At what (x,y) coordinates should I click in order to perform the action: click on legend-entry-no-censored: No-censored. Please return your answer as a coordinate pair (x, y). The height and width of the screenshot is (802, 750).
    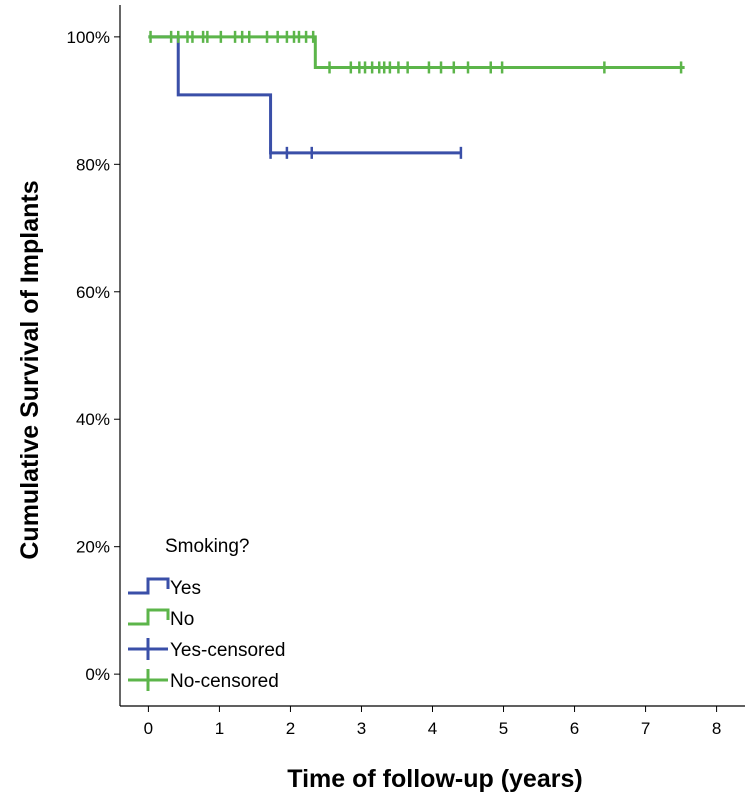
    Looking at the image, I should click on (203, 680).